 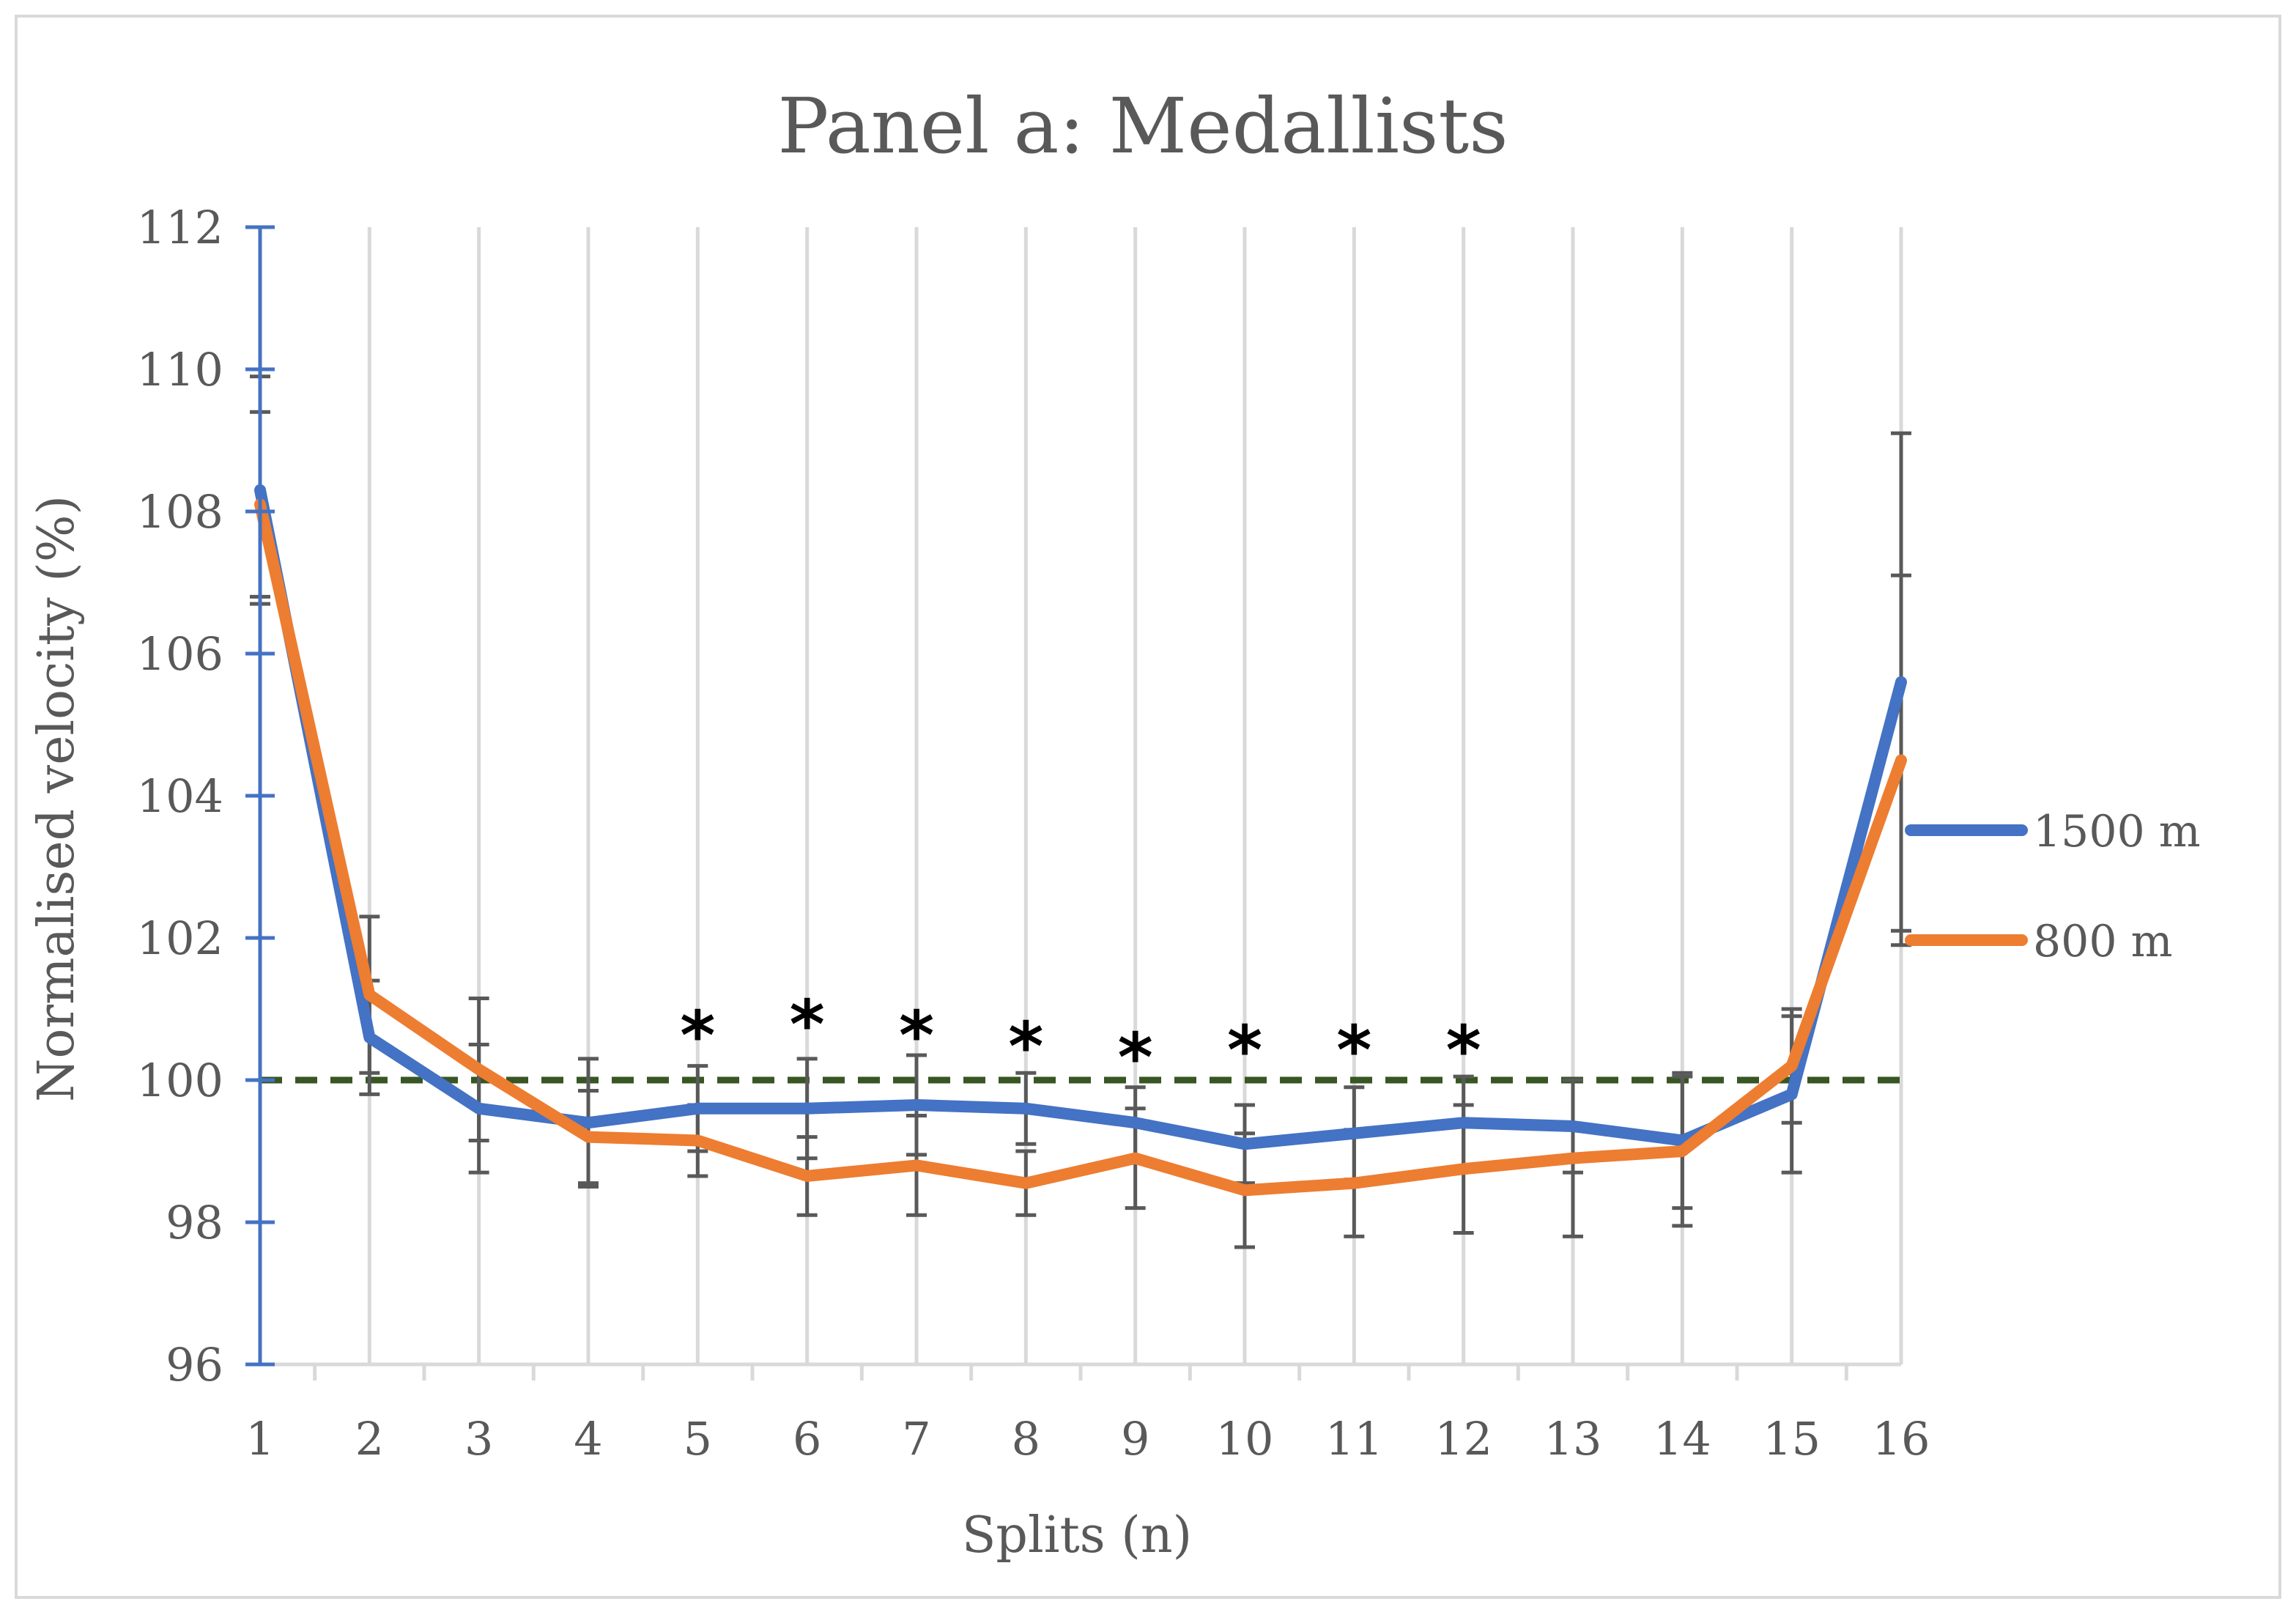 I want to click on legend-label-1: 1500 m, so click(x=2117, y=831).